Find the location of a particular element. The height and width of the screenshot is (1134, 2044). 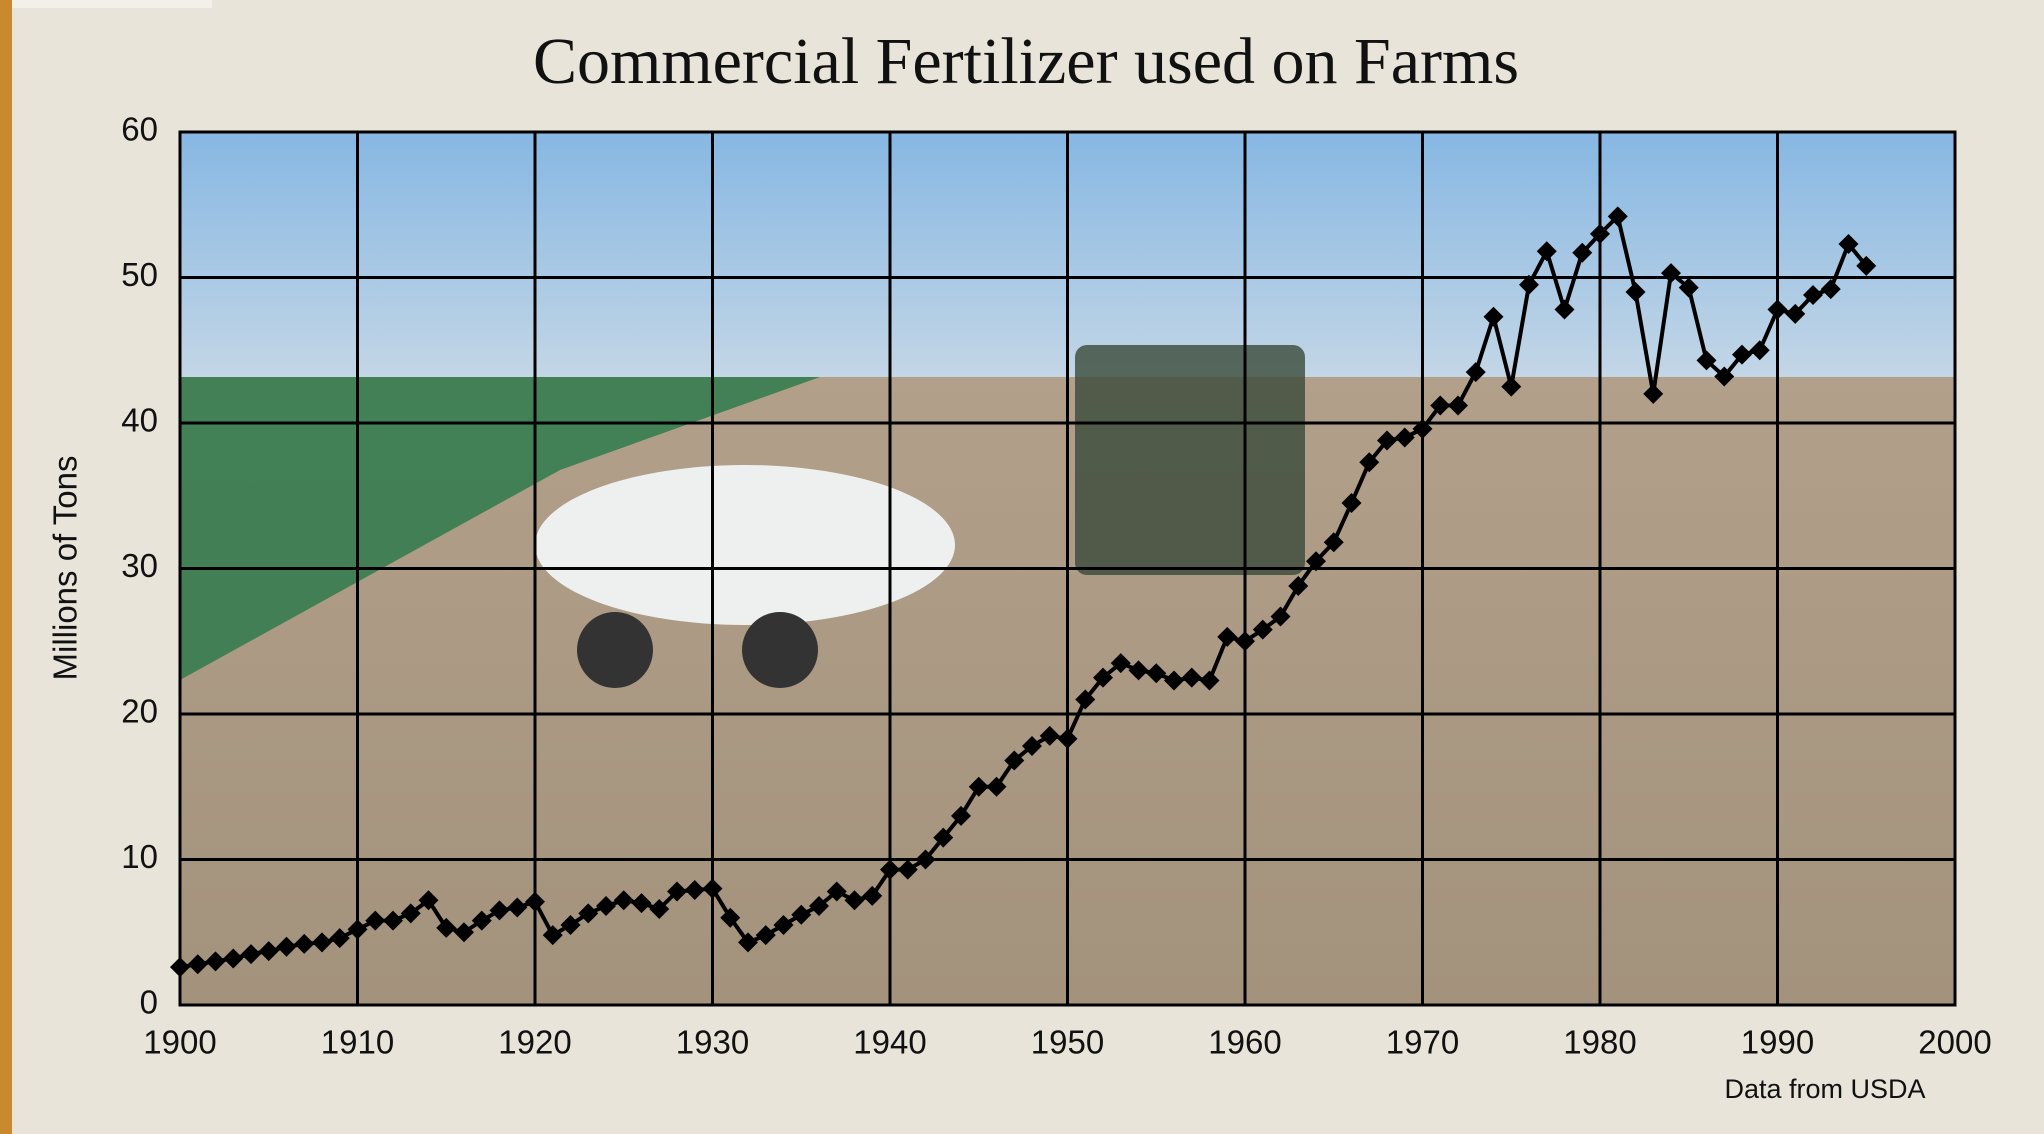

y-tick-label: 0 is located at coordinates (149, 1002).